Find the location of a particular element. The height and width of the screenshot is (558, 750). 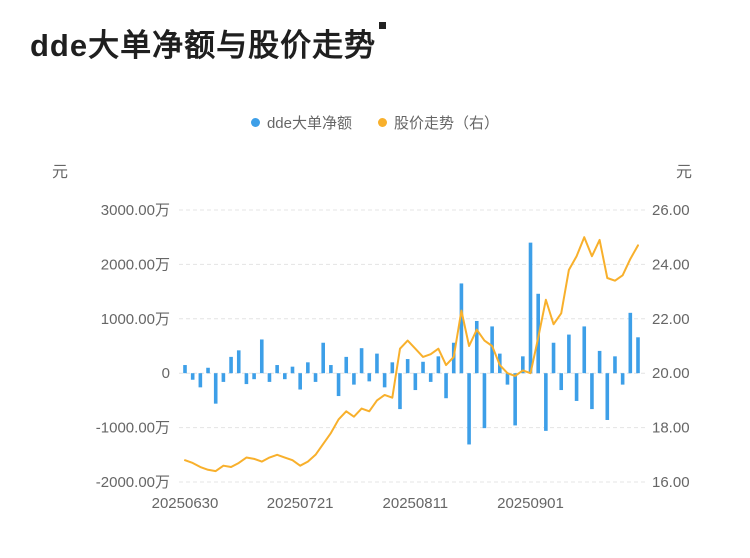

page-title: dde大单净额与股价走势 is located at coordinates (208, 42).